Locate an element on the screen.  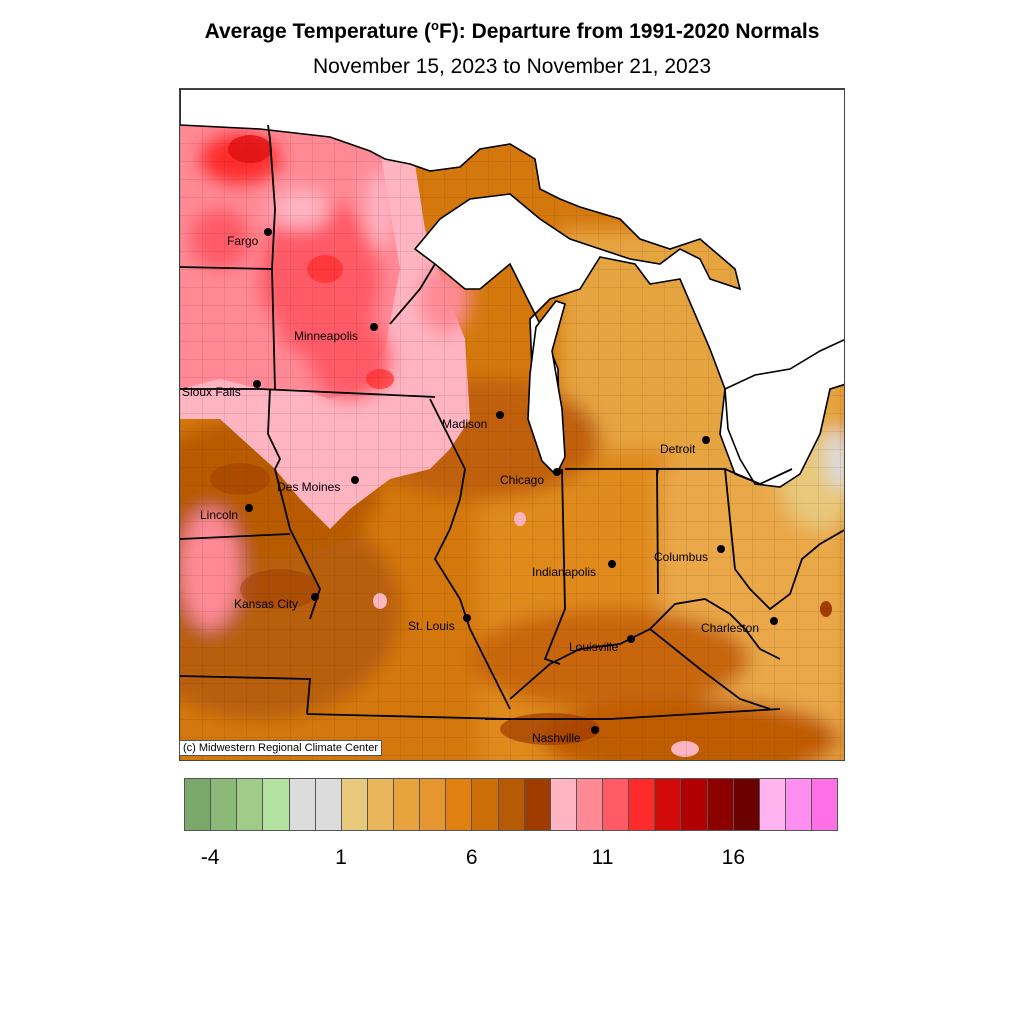
svg-text: Indianapolis is located at coordinates (564, 572).